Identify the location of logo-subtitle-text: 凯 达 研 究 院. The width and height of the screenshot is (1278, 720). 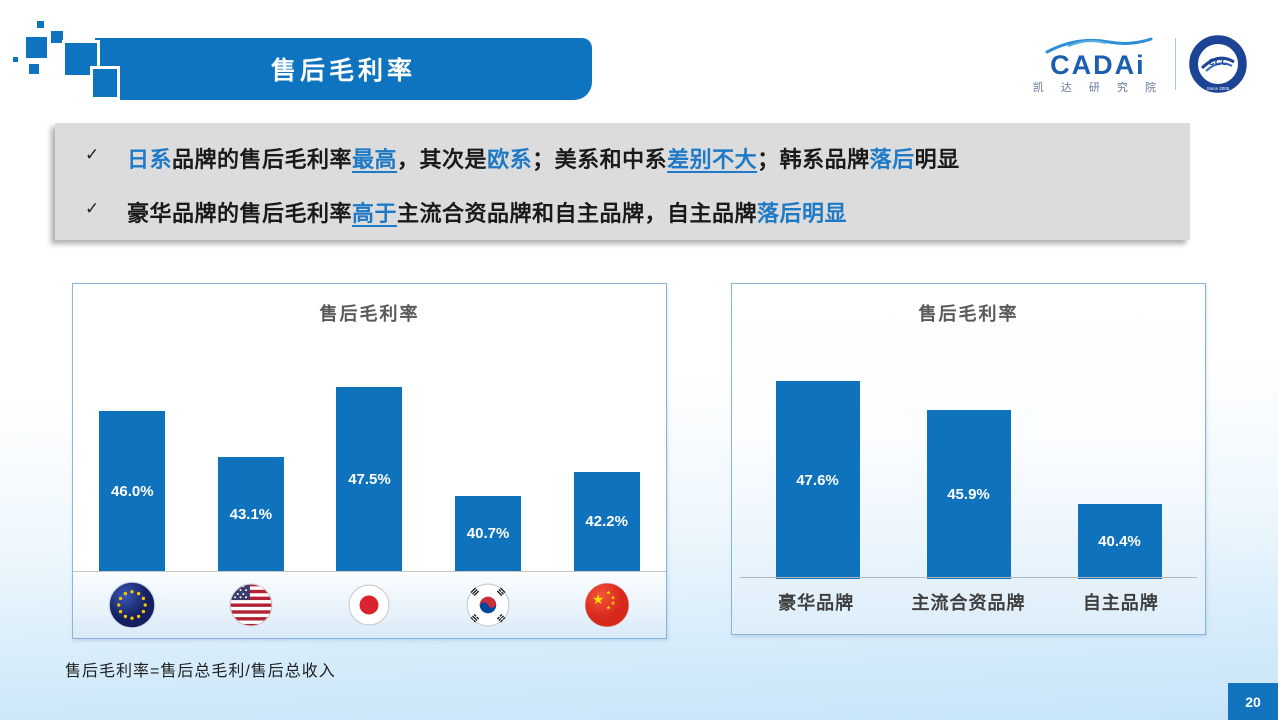
(1097, 87).